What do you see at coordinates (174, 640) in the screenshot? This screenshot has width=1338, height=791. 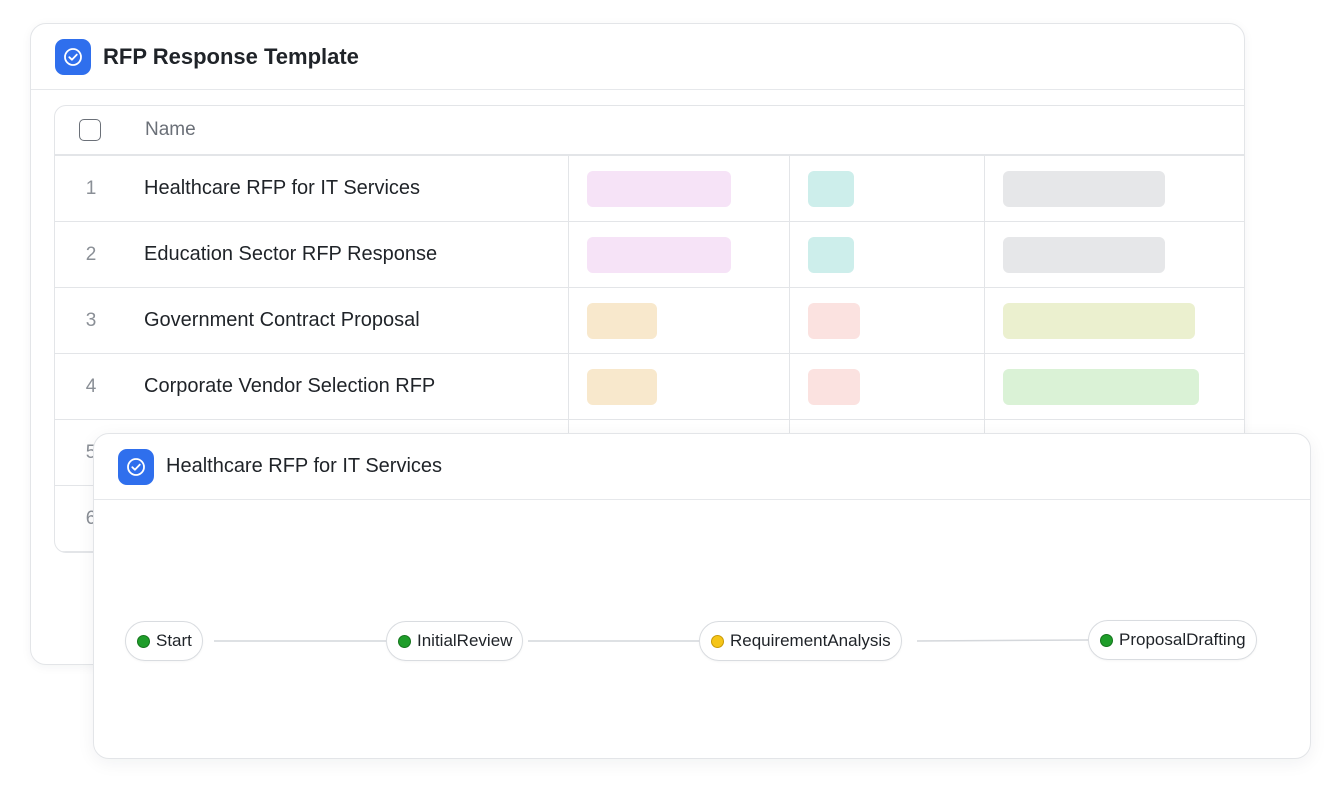 I see `node-label: Start` at bounding box center [174, 640].